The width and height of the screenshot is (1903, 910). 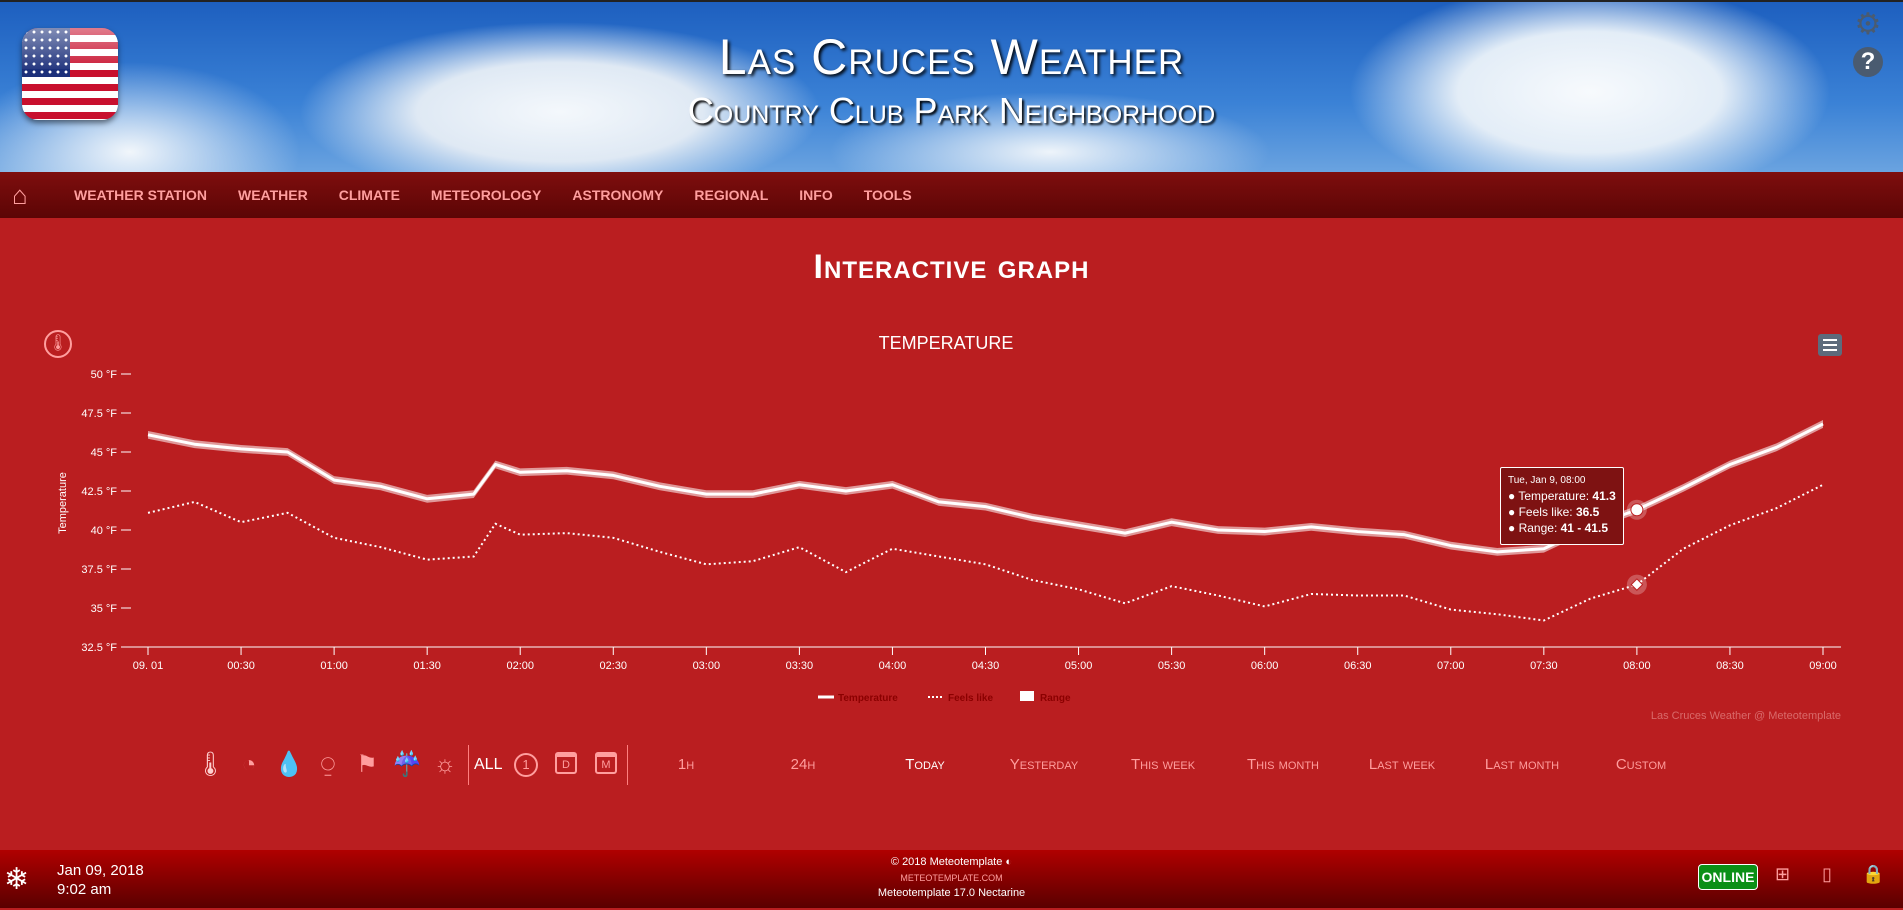 I want to click on x-tick-label: 00:30, so click(x=241, y=666).